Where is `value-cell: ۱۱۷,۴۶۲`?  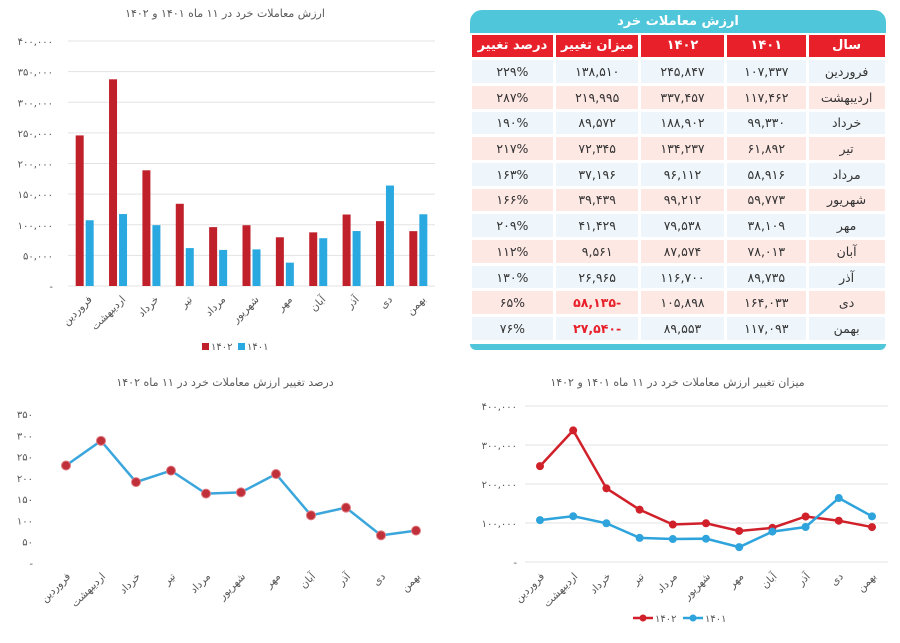
value-cell: ۱۱۷,۴۶۲ is located at coordinates (766, 97).